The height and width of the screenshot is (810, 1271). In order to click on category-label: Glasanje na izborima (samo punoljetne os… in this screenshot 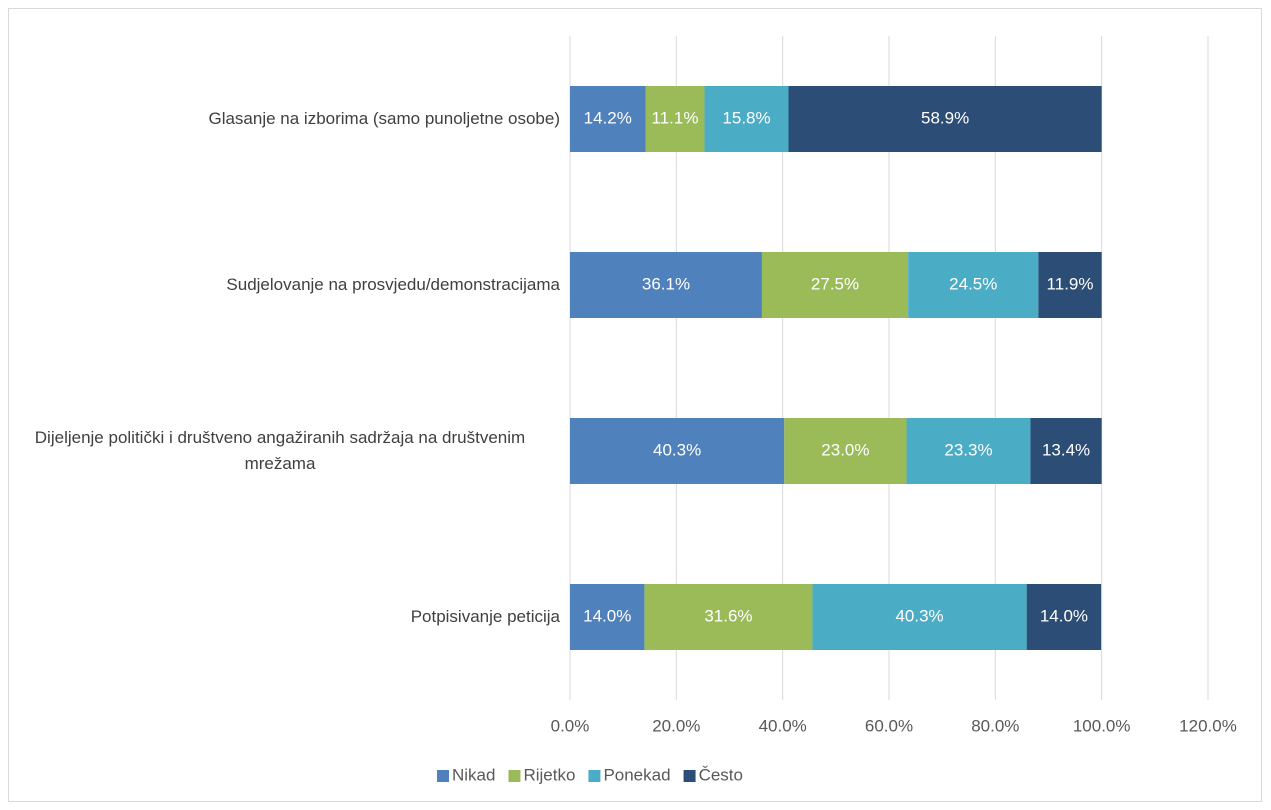, I will do `click(384, 118)`.